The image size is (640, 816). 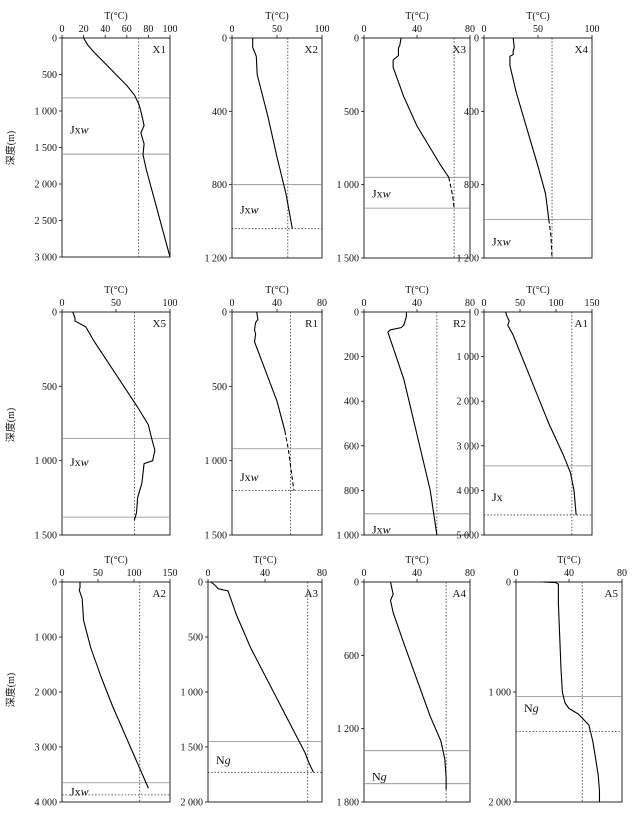 I want to click on panel-r1: 0 40 80 0 500 1 000 1 500 T(°C) R1 Jxw, so click(x=266, y=413).